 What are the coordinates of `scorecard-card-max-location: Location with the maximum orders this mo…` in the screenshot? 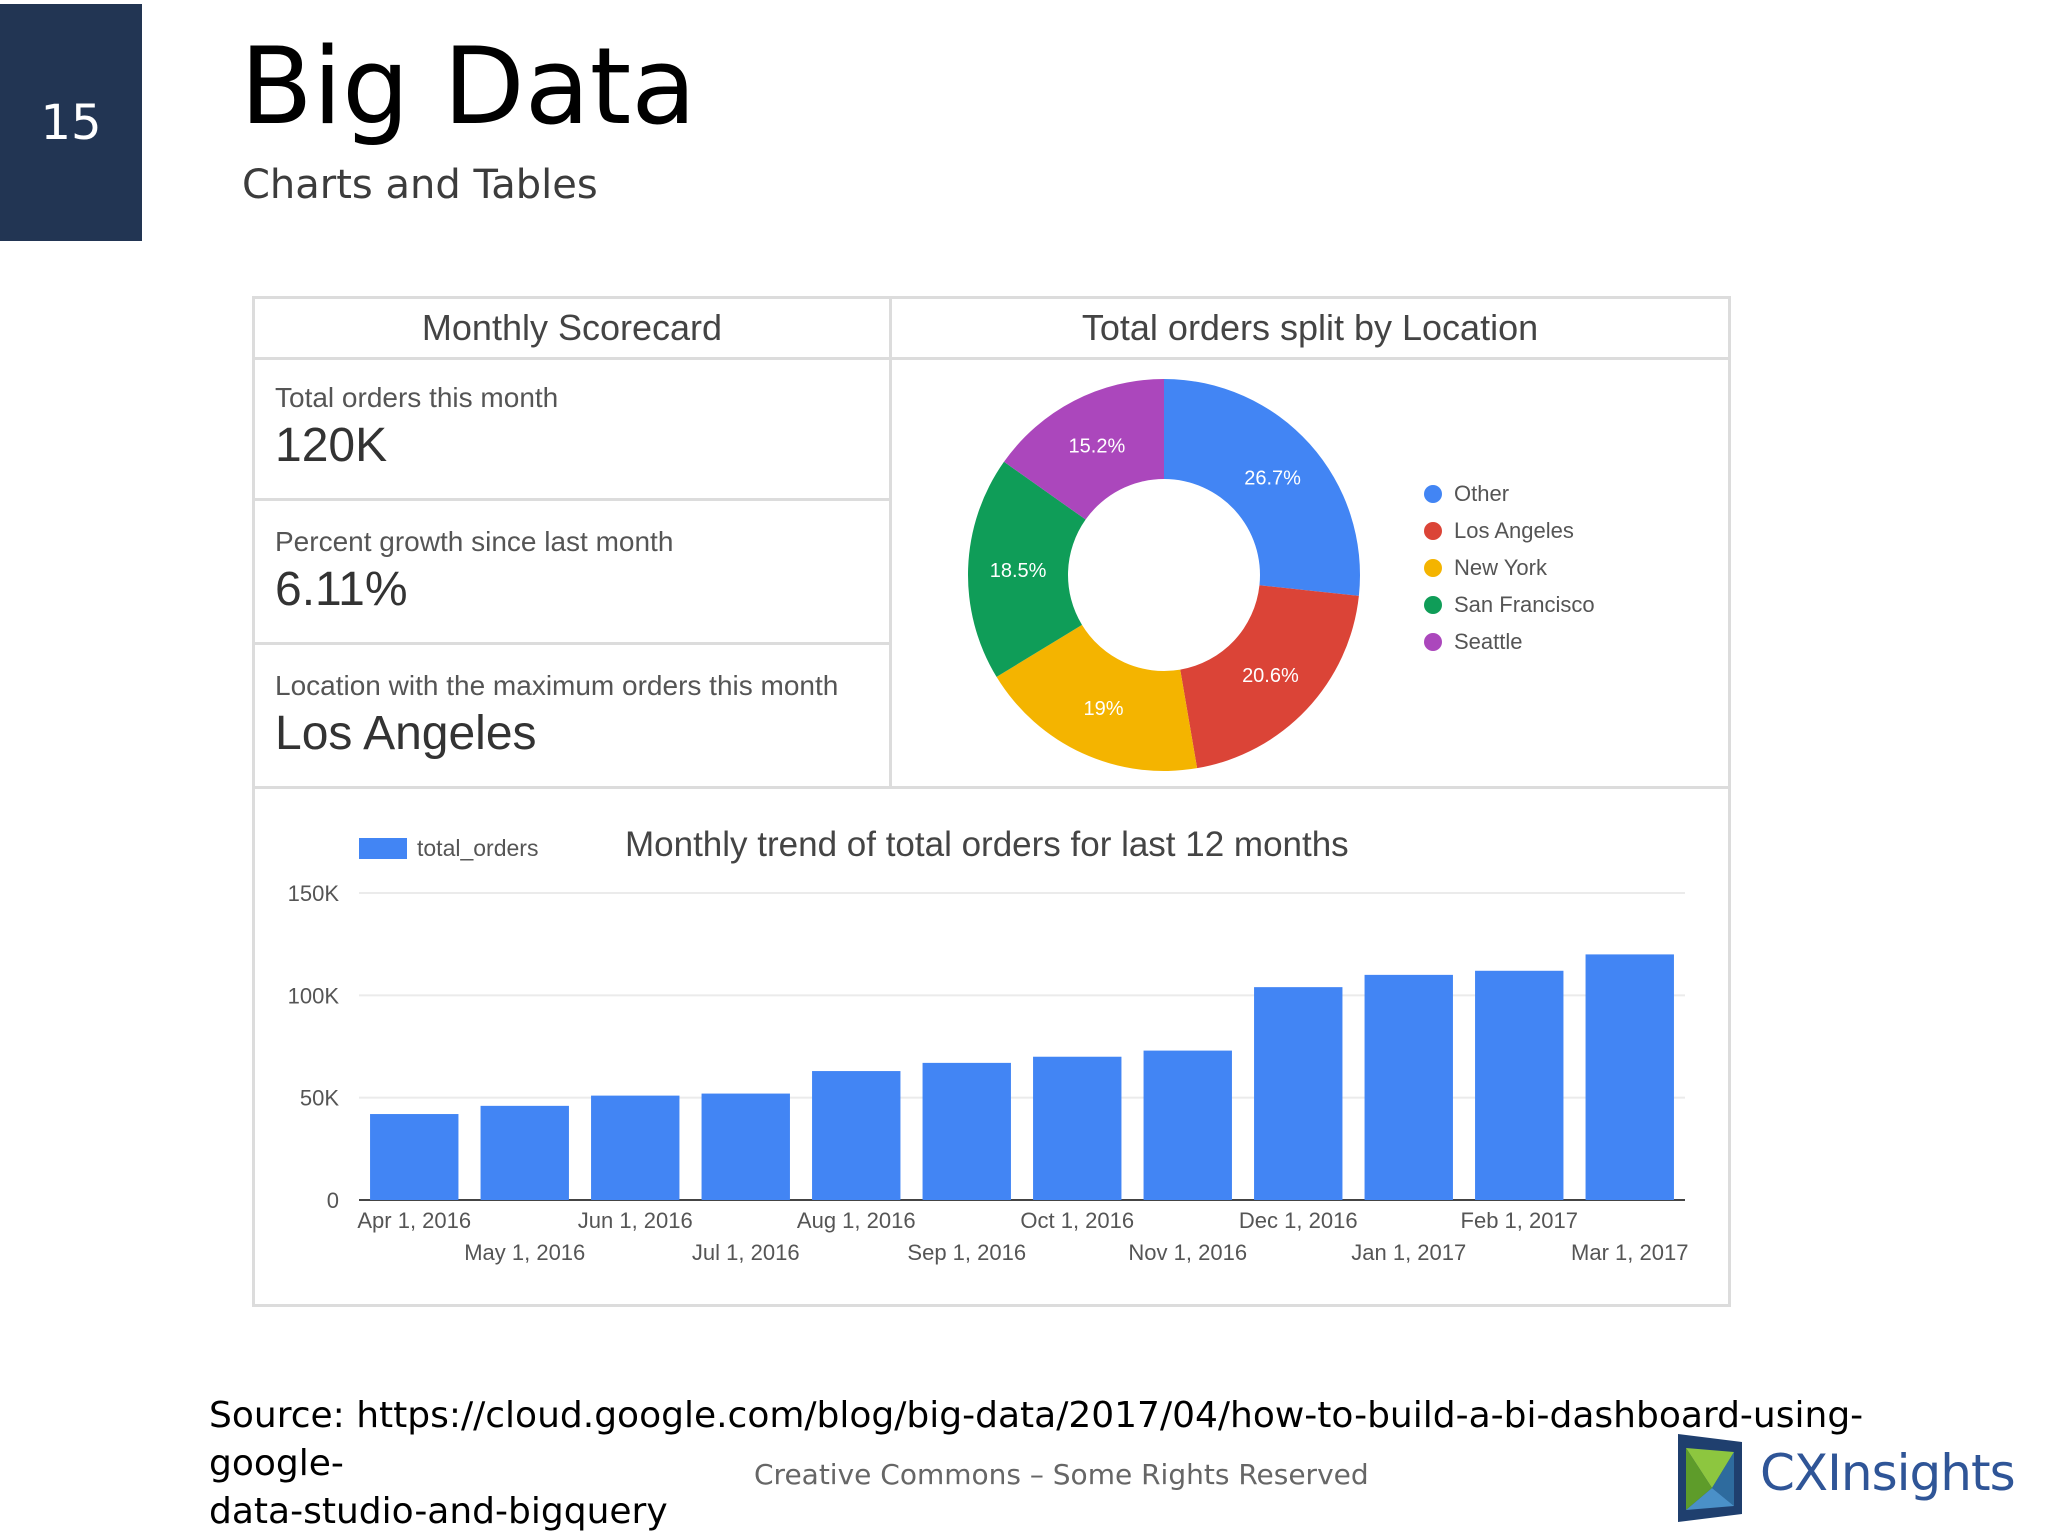 It's located at (572, 718).